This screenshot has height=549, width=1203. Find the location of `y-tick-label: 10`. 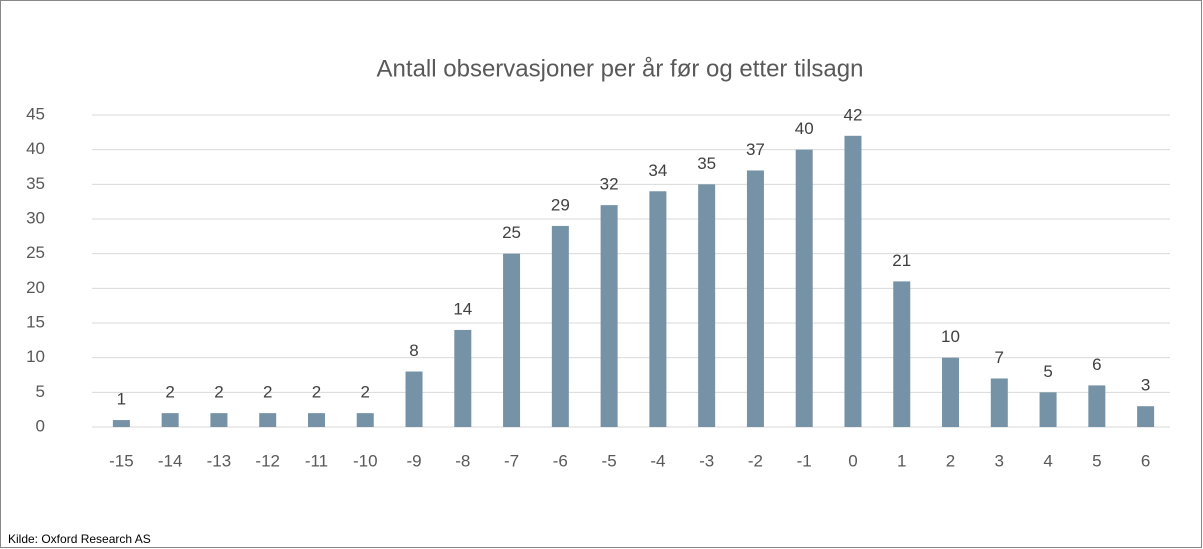

y-tick-label: 10 is located at coordinates (35, 356).